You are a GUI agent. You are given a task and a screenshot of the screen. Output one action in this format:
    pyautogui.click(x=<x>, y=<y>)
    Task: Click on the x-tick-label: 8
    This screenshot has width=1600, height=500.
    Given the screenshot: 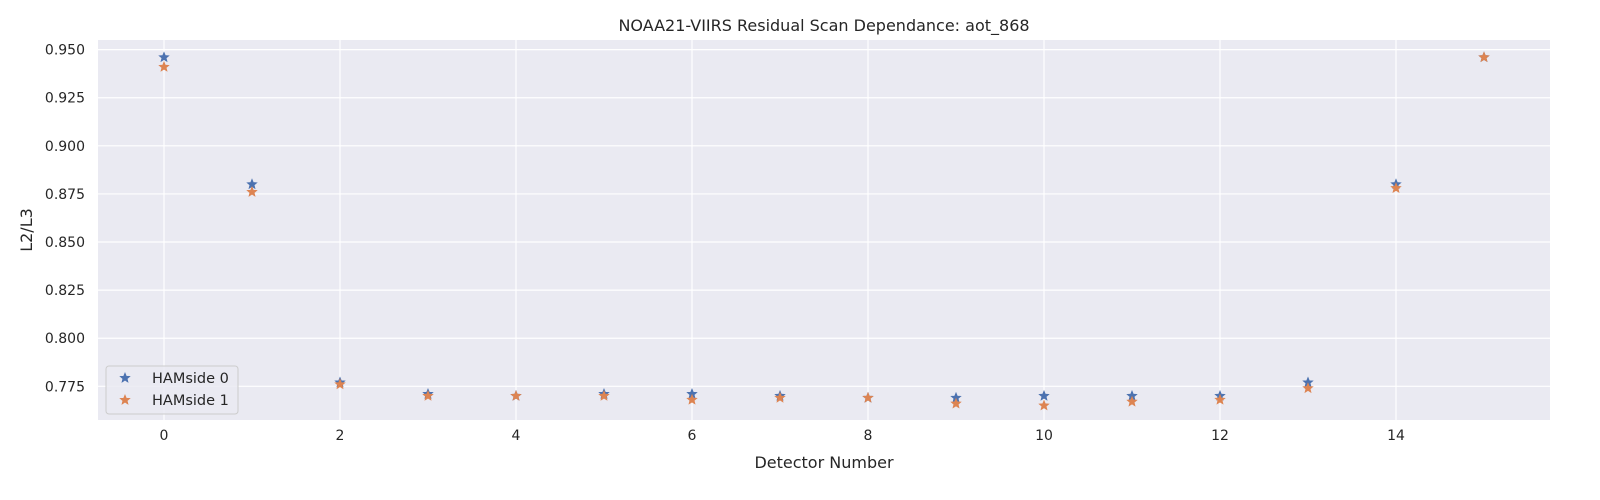 What is the action you would take?
    pyautogui.click(x=868, y=436)
    